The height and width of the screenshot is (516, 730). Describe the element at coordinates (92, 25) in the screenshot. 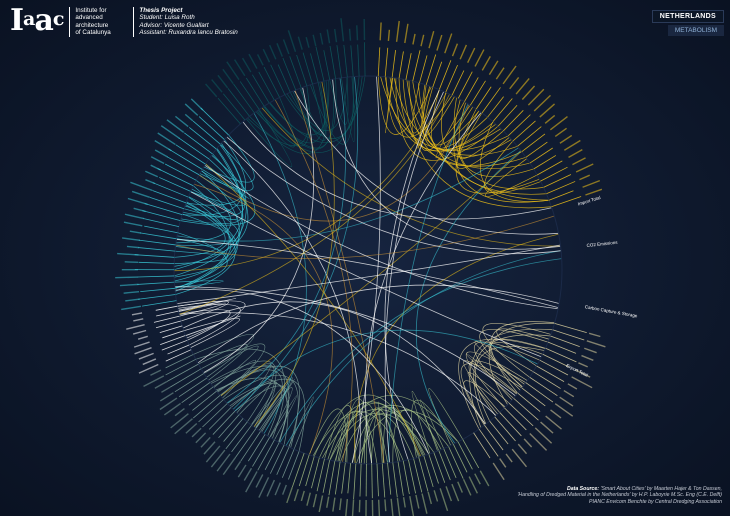

I see `institute-line: architecture` at that location.